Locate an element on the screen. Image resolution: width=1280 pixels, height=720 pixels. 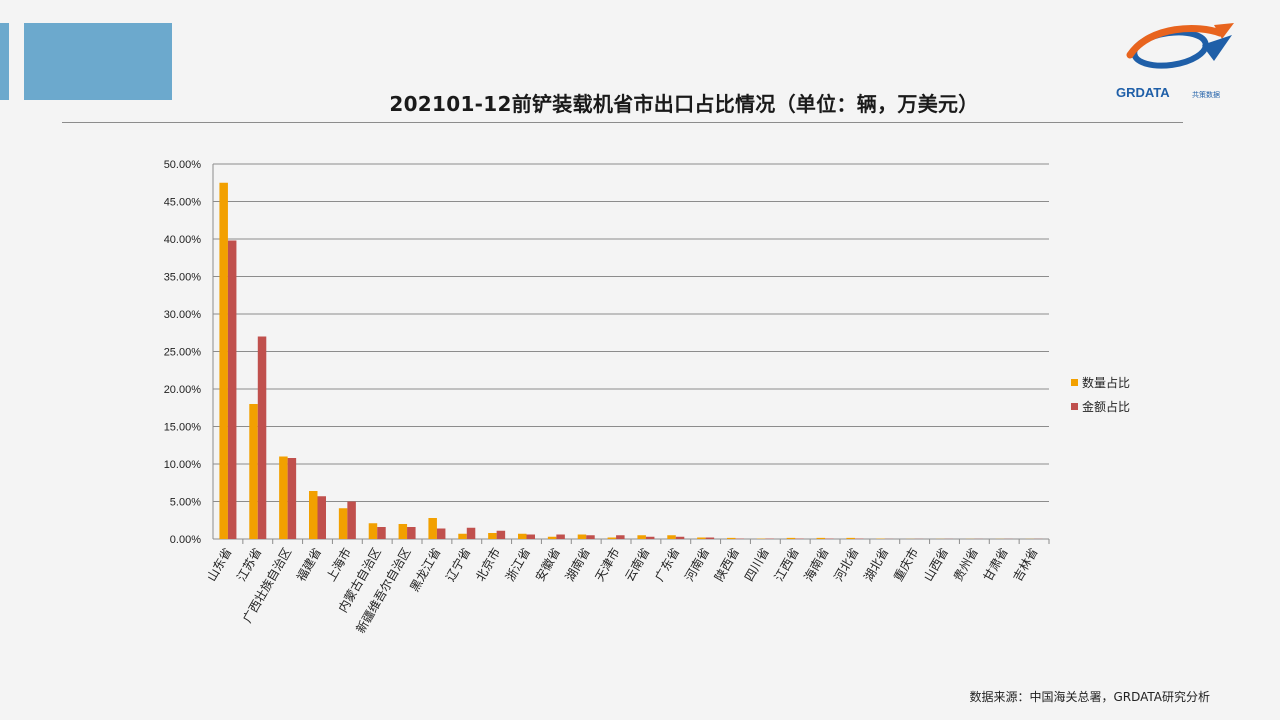
x-category-label: 重庆市 is located at coordinates (905, 564).